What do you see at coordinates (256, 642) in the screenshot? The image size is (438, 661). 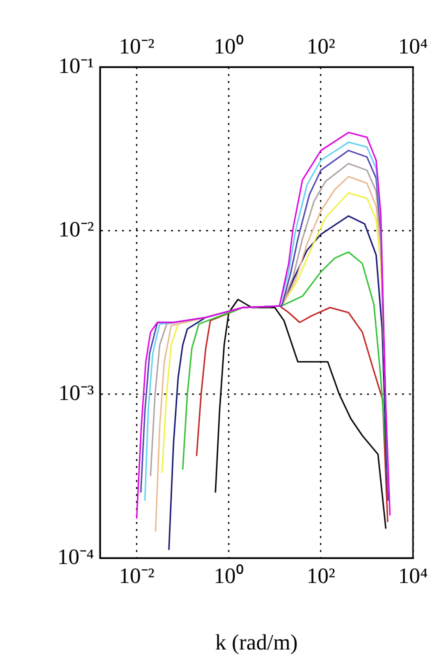 I see `x-axis-title: k (rad/m)` at bounding box center [256, 642].